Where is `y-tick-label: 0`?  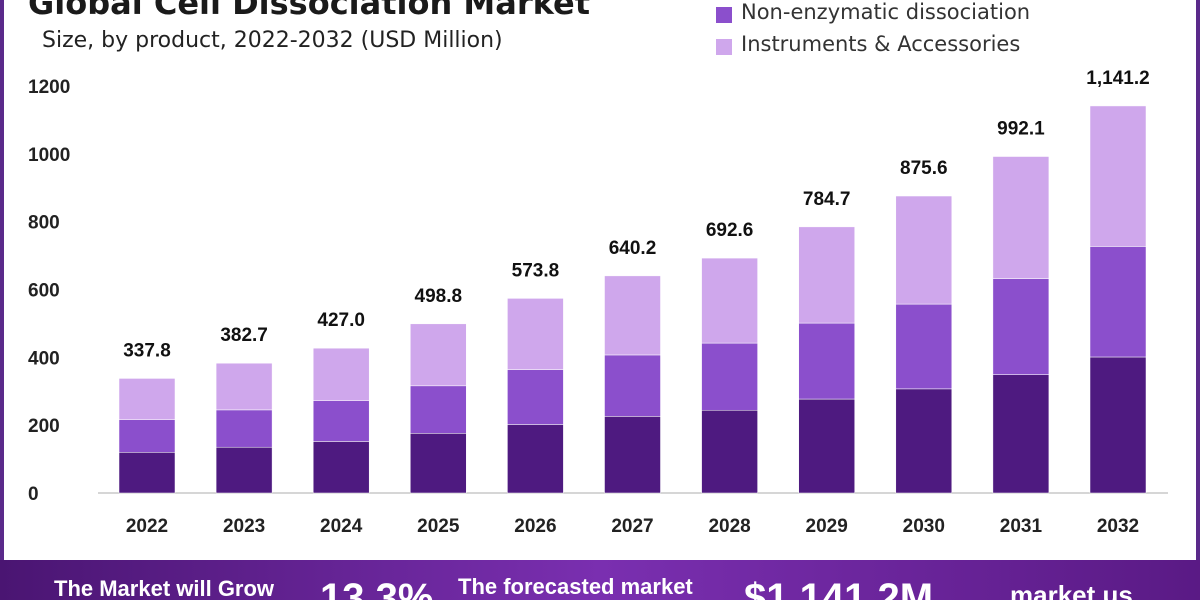
y-tick-label: 0 is located at coordinates (33, 494).